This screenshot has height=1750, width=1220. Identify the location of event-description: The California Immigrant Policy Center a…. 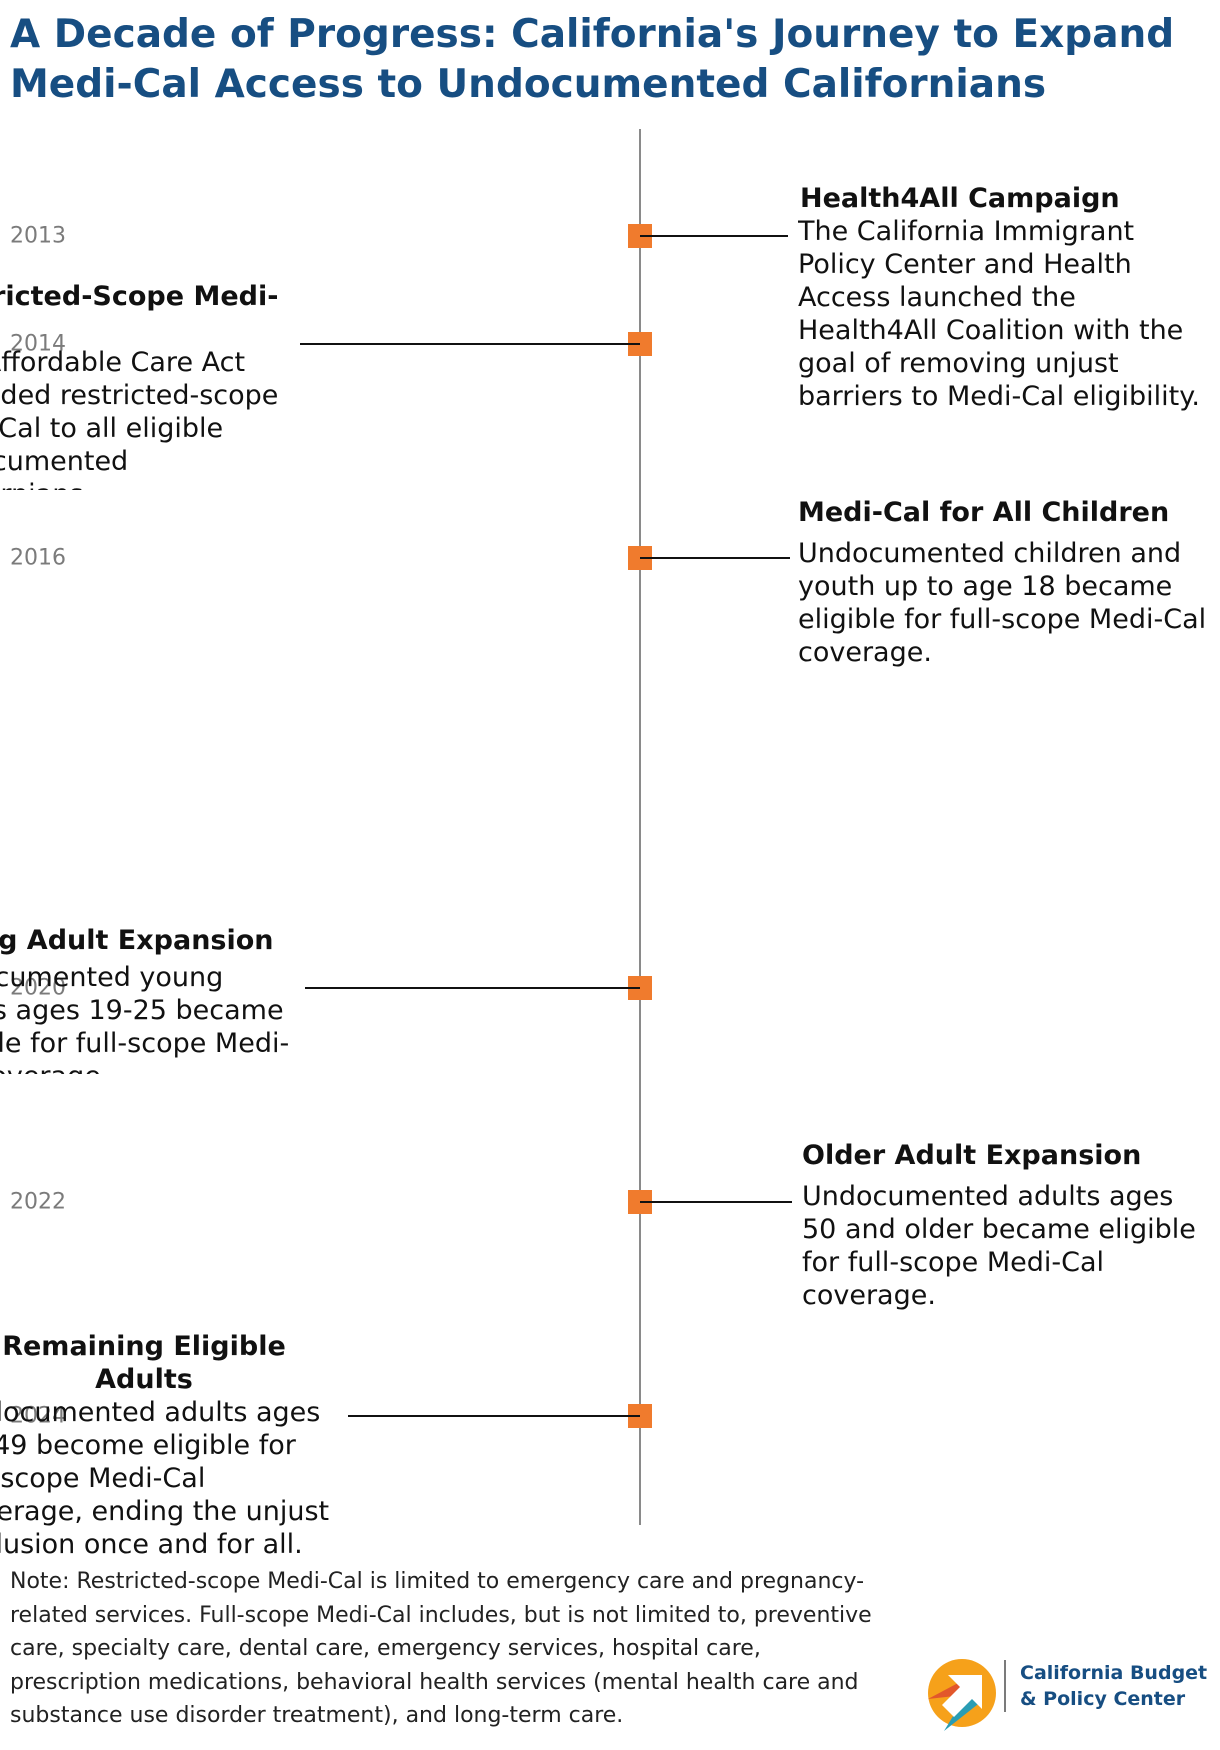
(999, 314).